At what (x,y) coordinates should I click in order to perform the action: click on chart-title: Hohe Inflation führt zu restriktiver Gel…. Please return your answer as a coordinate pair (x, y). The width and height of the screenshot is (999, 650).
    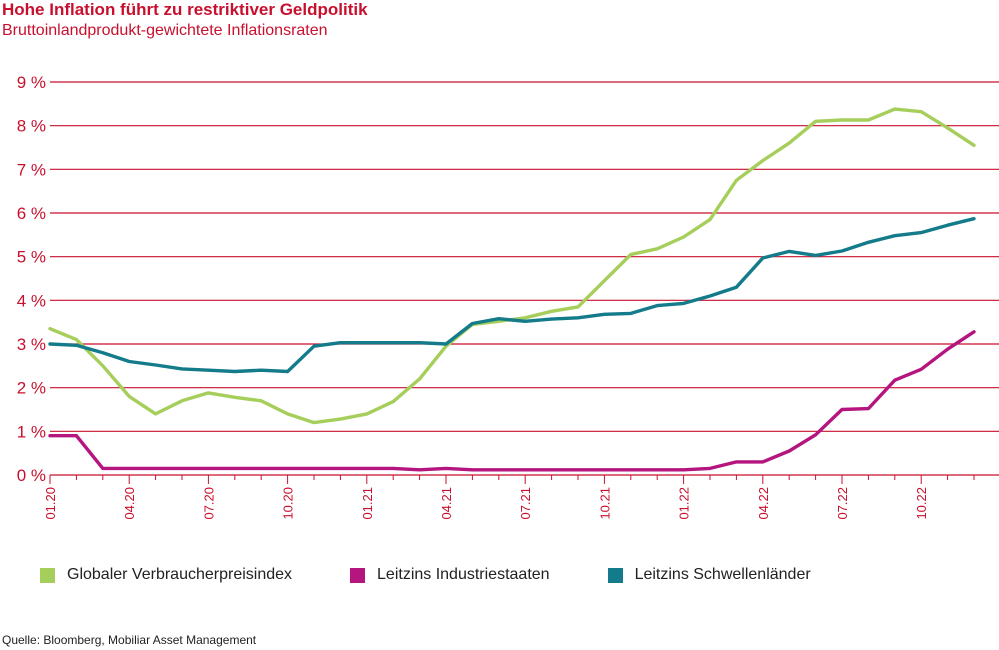
    Looking at the image, I should click on (185, 9).